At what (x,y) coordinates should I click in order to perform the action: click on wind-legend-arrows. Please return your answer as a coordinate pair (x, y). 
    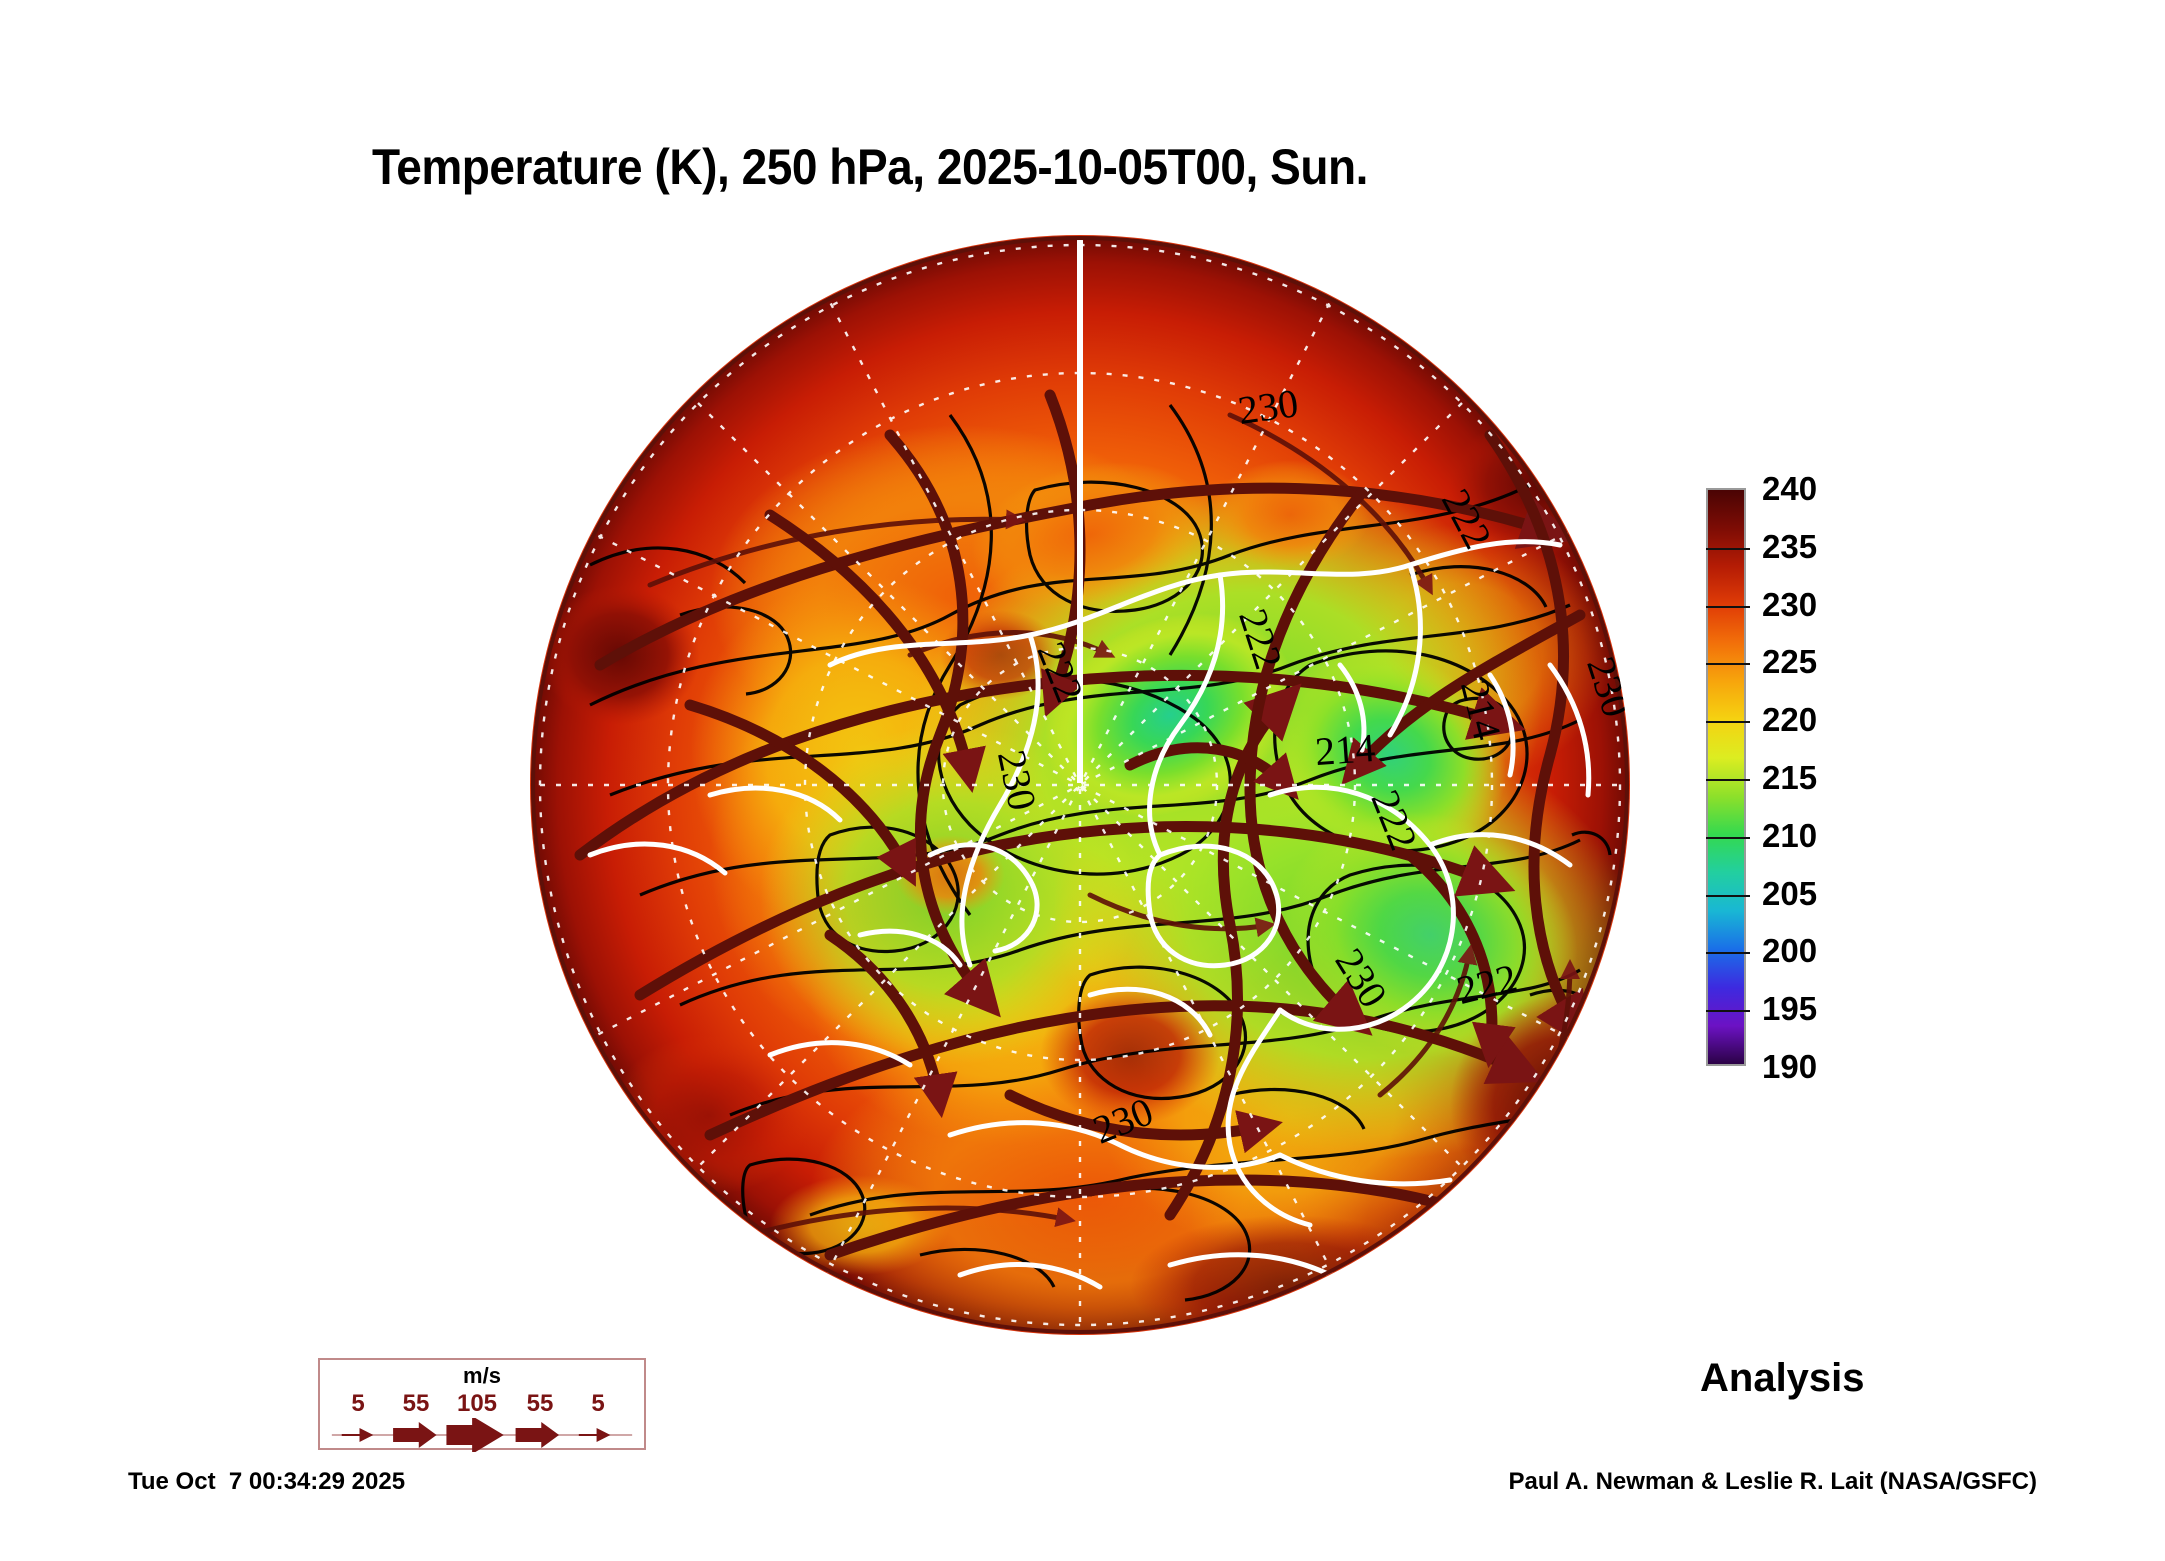
    Looking at the image, I should click on (482, 1435).